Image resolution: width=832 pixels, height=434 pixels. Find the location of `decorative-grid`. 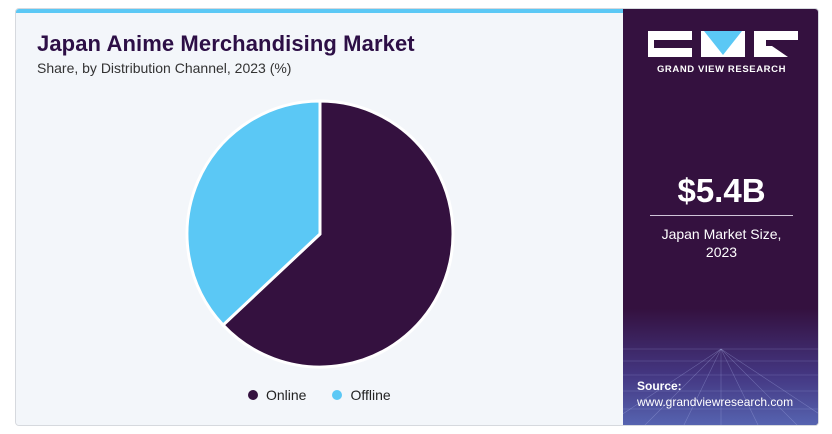

decorative-grid is located at coordinates (720, 386).